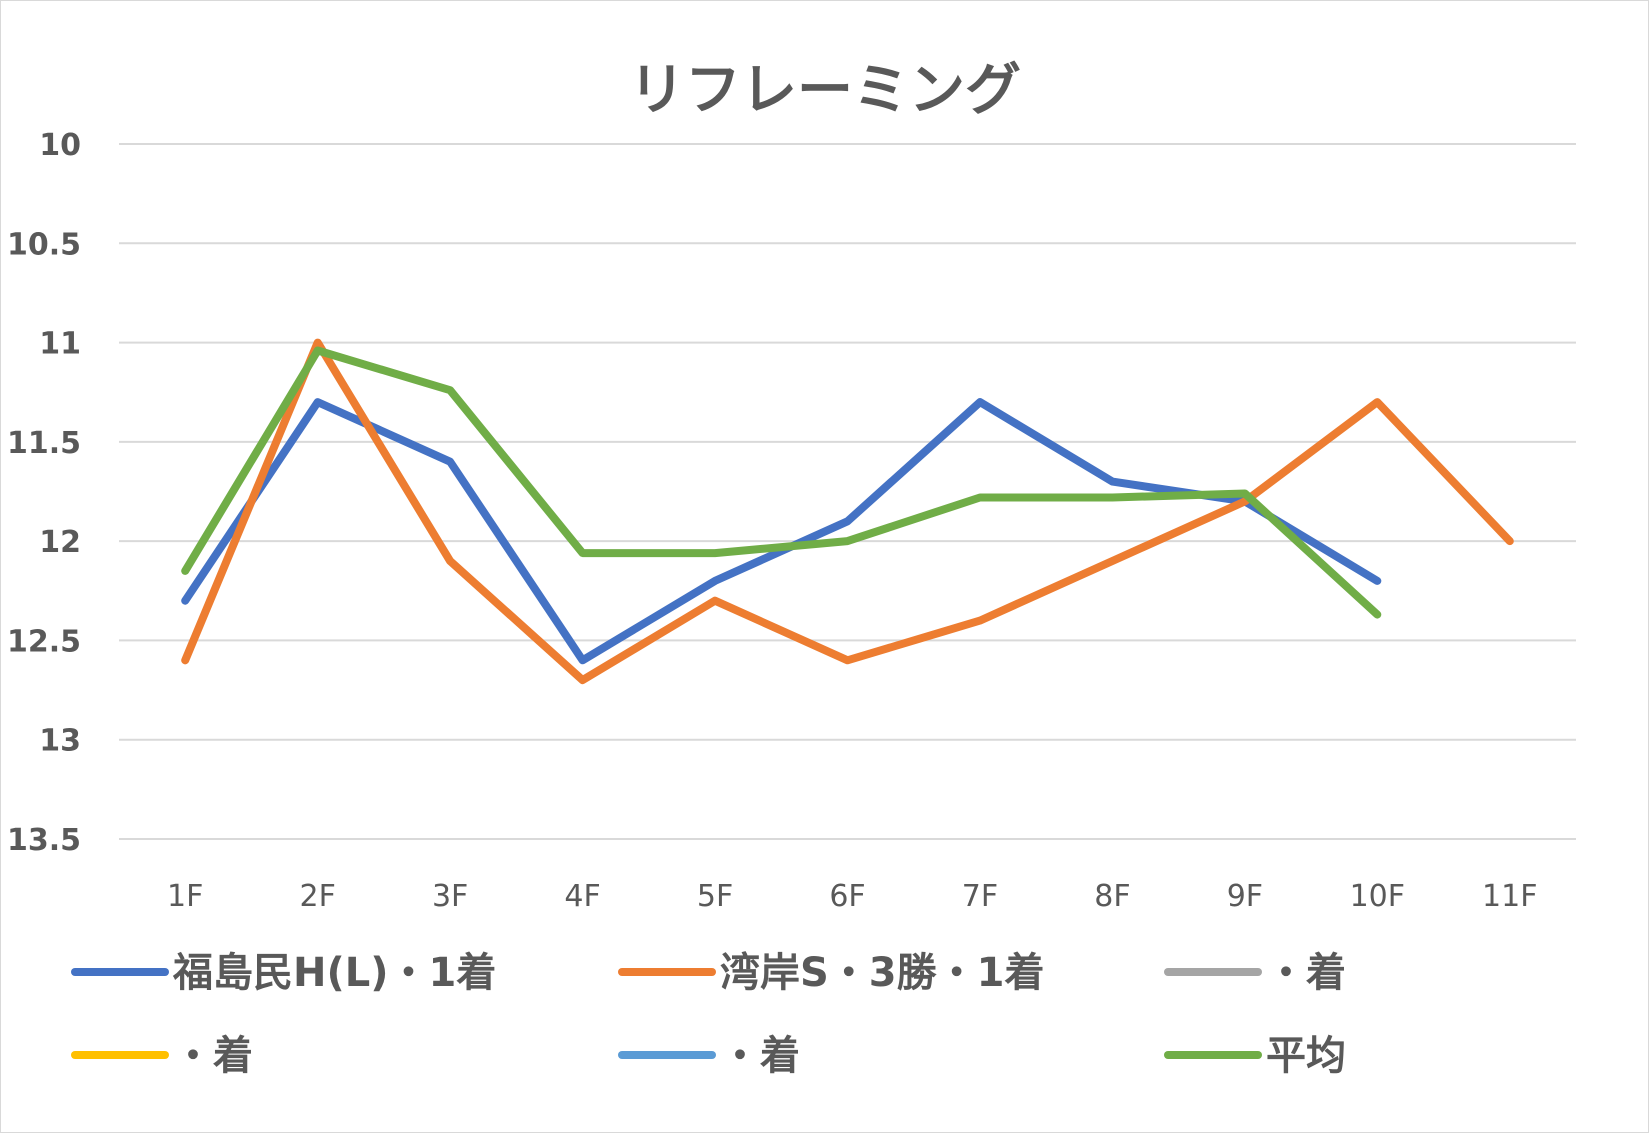 The width and height of the screenshot is (1649, 1134). I want to click on x-tick-label: 1F, so click(185, 896).